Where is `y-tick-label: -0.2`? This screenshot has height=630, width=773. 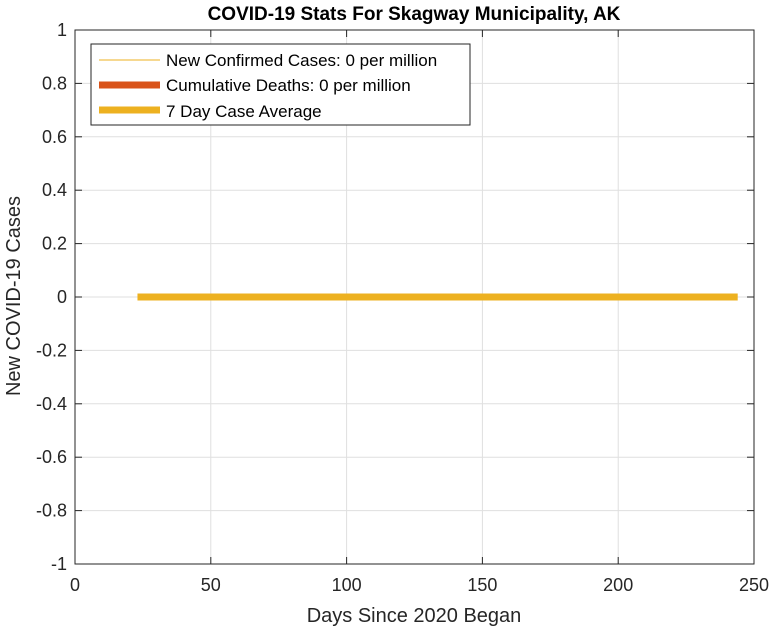 y-tick-label: -0.2 is located at coordinates (51, 350).